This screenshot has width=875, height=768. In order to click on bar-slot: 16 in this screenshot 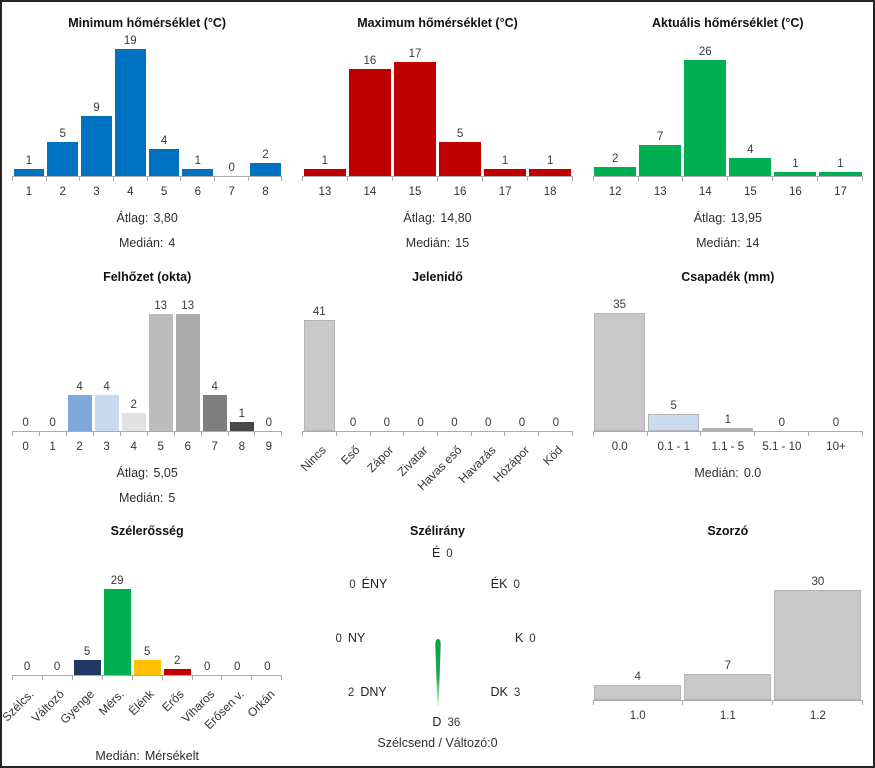, I will do `click(369, 115)`.